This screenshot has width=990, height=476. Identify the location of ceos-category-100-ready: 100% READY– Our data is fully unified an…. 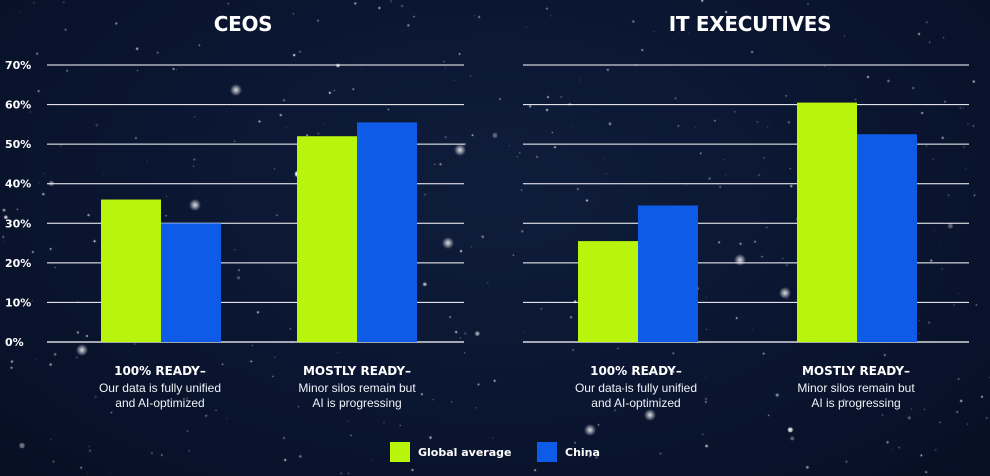
(160, 387).